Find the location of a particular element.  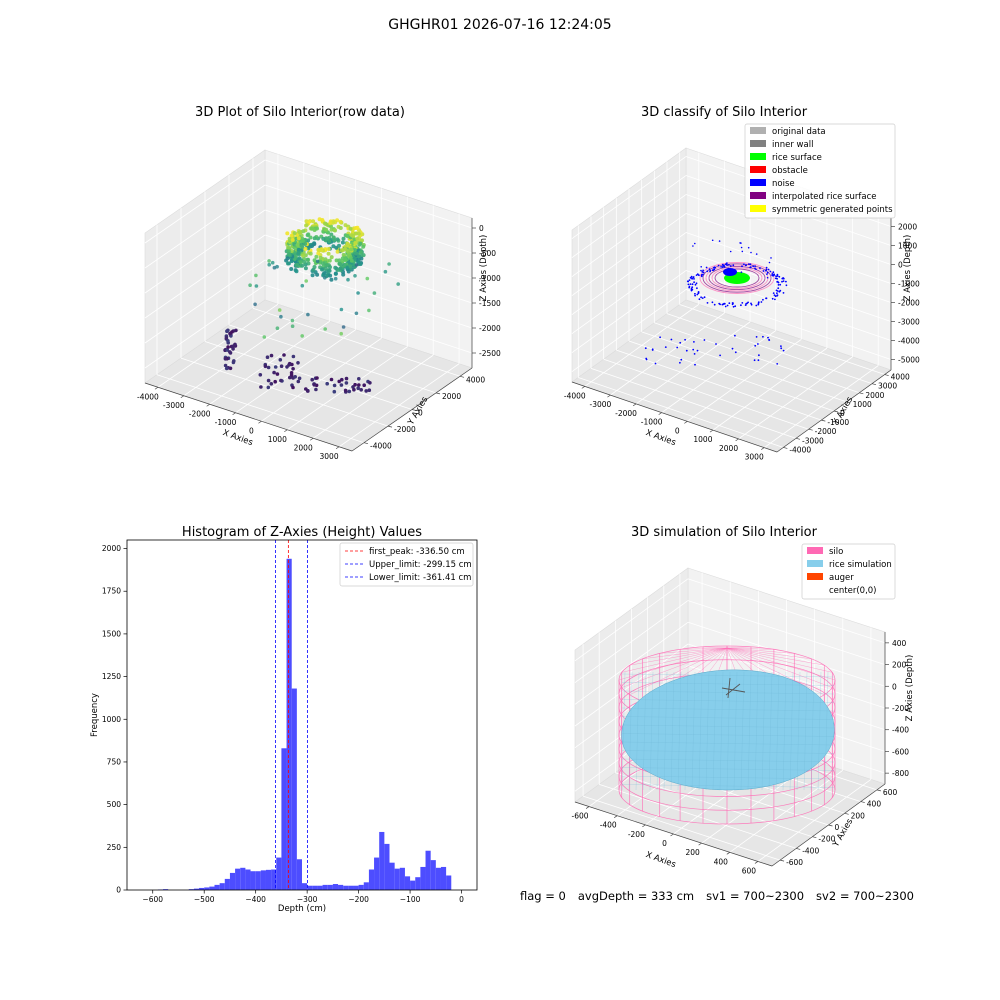

sim-y-tick-label: 600 is located at coordinates (890, 792).